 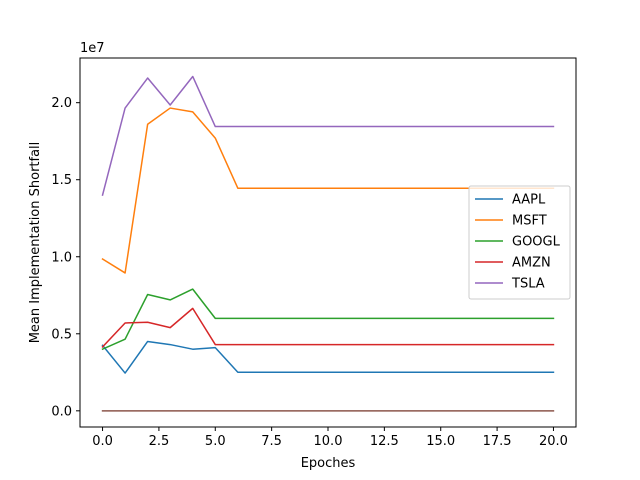 I want to click on legend-label-tsla: TSLA, so click(x=528, y=284).